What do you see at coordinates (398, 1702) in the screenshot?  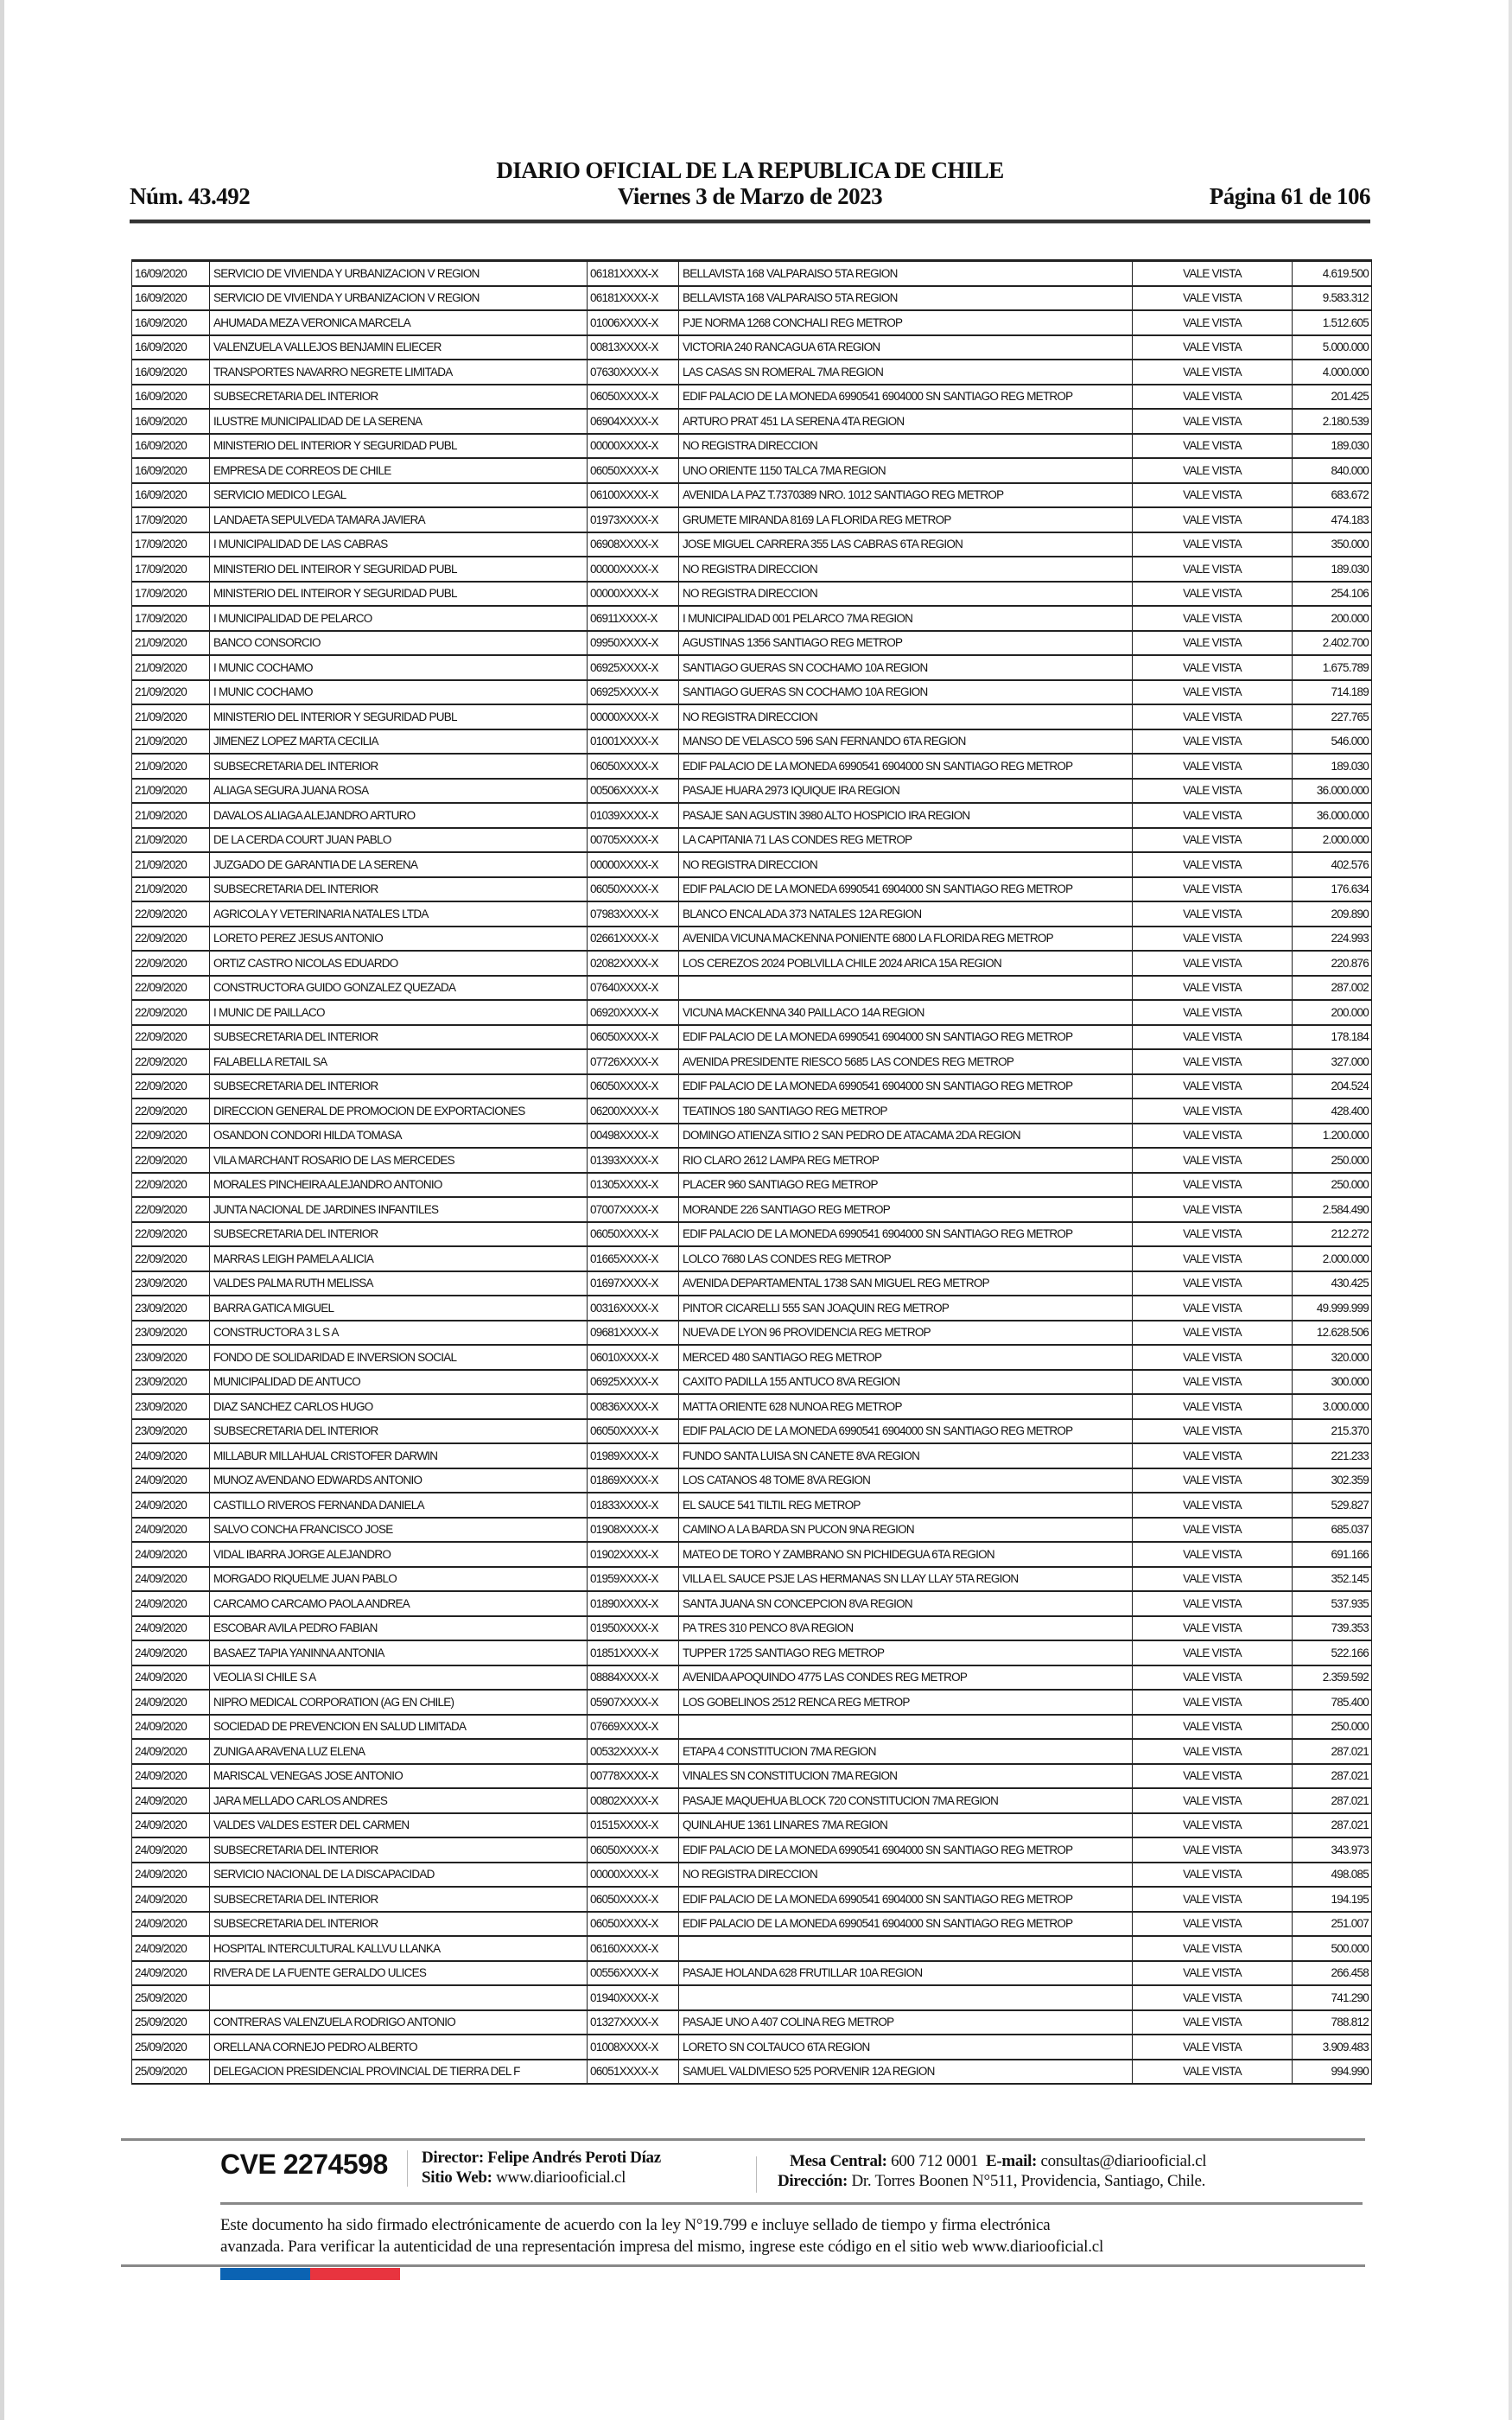 I see `beneficiary-cell: NIPRO MEDICAL CORPORATION (AG EN CHILE)` at bounding box center [398, 1702].